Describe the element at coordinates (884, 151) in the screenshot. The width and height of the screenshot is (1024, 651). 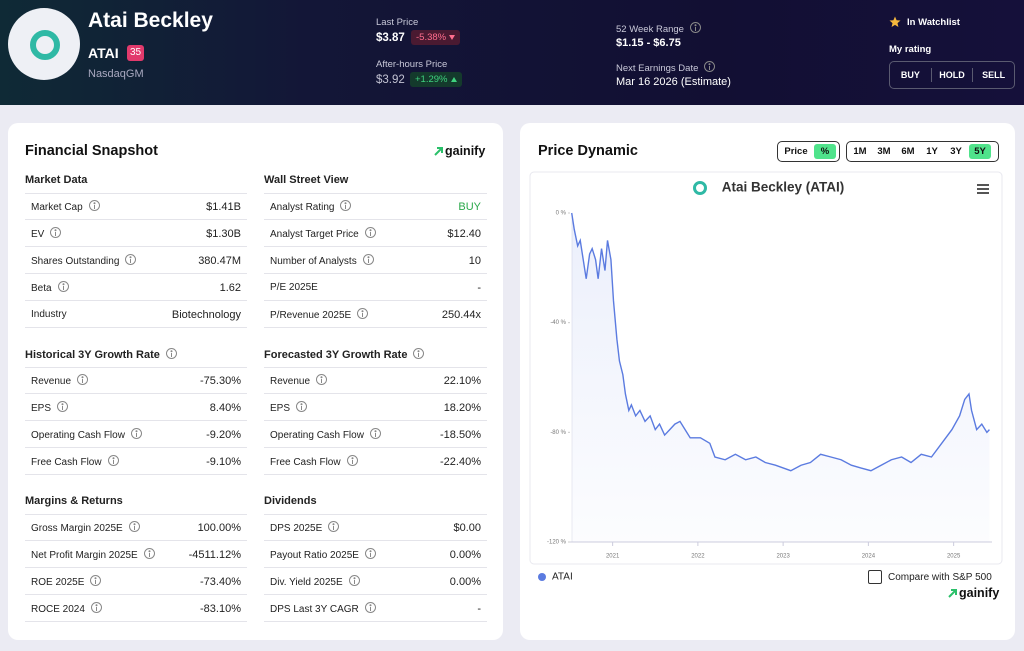
I see `range-button: 3M` at that location.